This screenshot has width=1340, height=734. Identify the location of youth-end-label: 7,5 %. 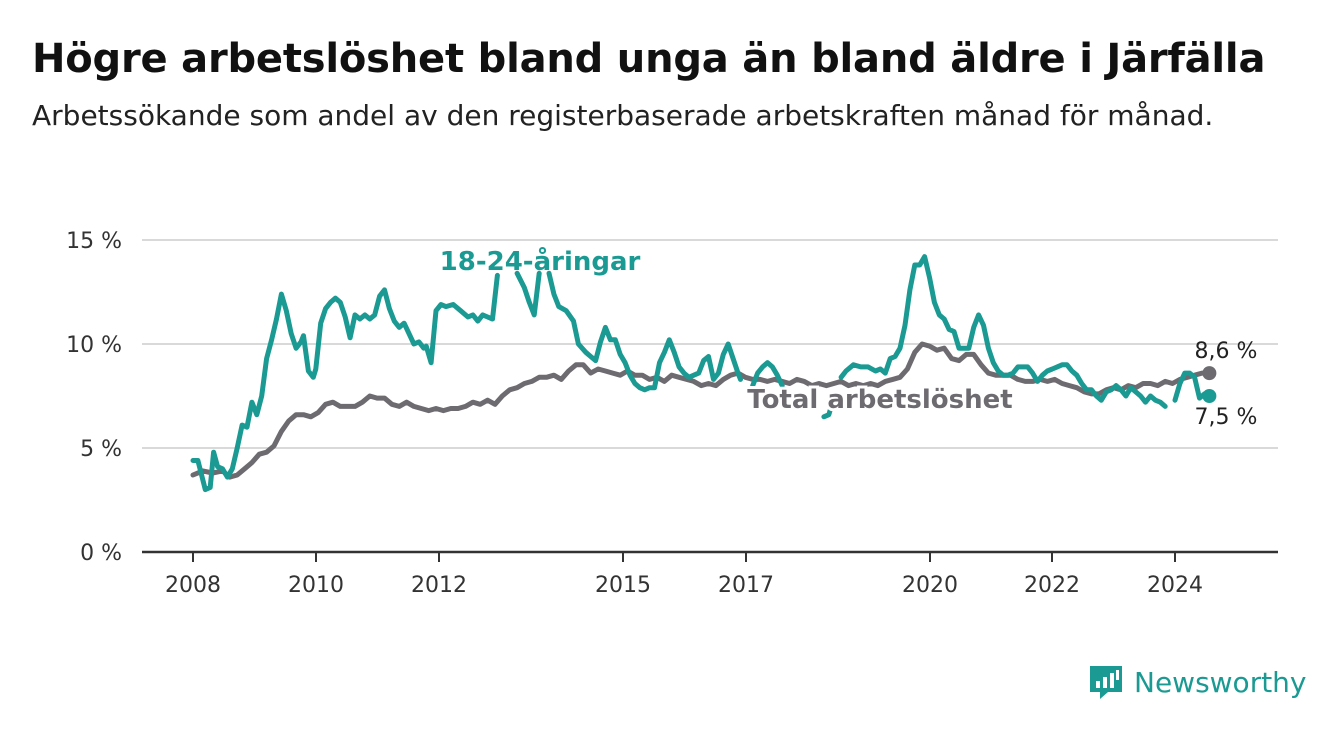
(1226, 417).